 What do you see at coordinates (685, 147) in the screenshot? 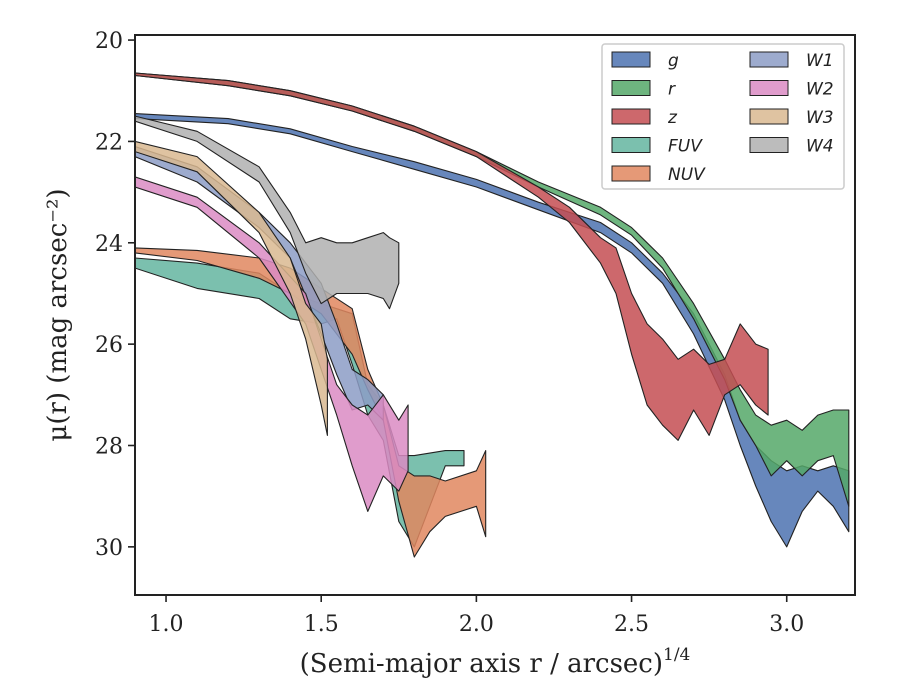
I see `legend-label-fuv: FUV` at bounding box center [685, 147].